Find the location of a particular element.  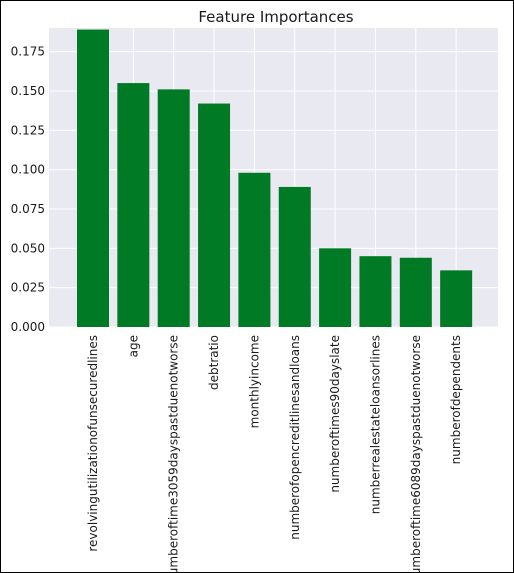

bar-age is located at coordinates (133, 205).